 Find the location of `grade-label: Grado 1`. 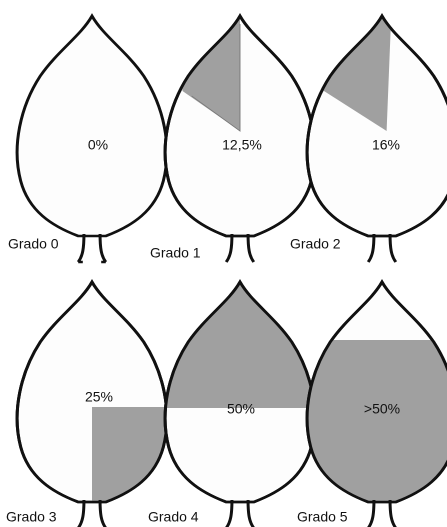

grade-label: Grado 1 is located at coordinates (175, 253).